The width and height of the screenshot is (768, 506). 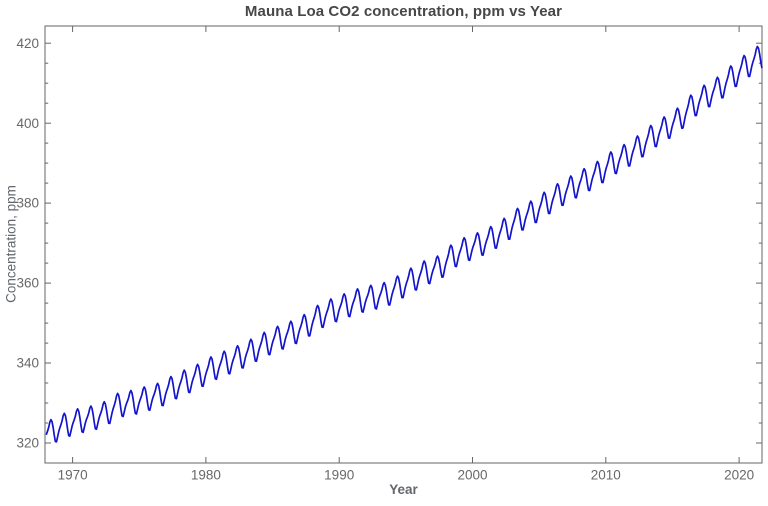 I want to click on y-tick-label: 320, so click(x=27, y=443).